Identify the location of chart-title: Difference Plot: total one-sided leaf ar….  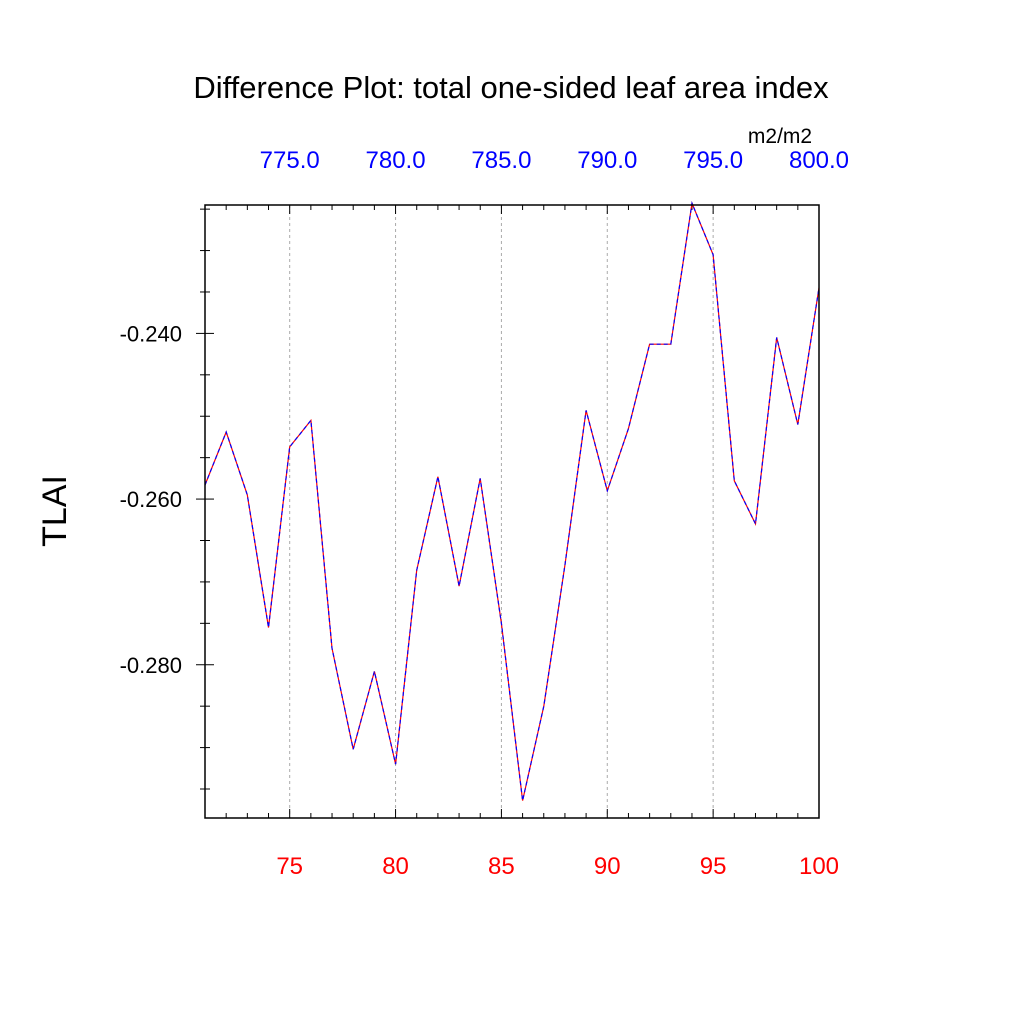
(511, 87).